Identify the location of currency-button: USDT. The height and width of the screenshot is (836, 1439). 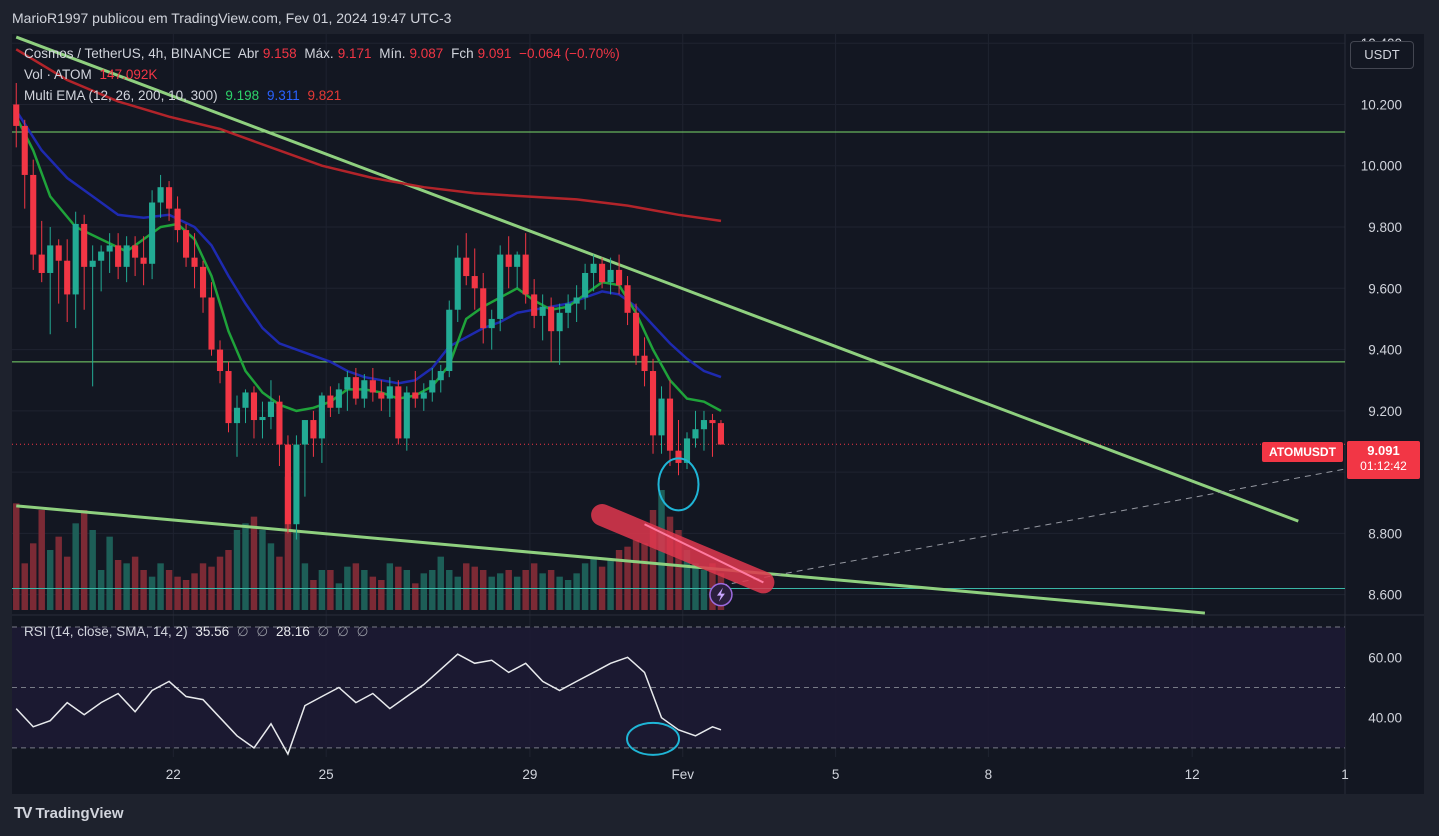
(1382, 55).